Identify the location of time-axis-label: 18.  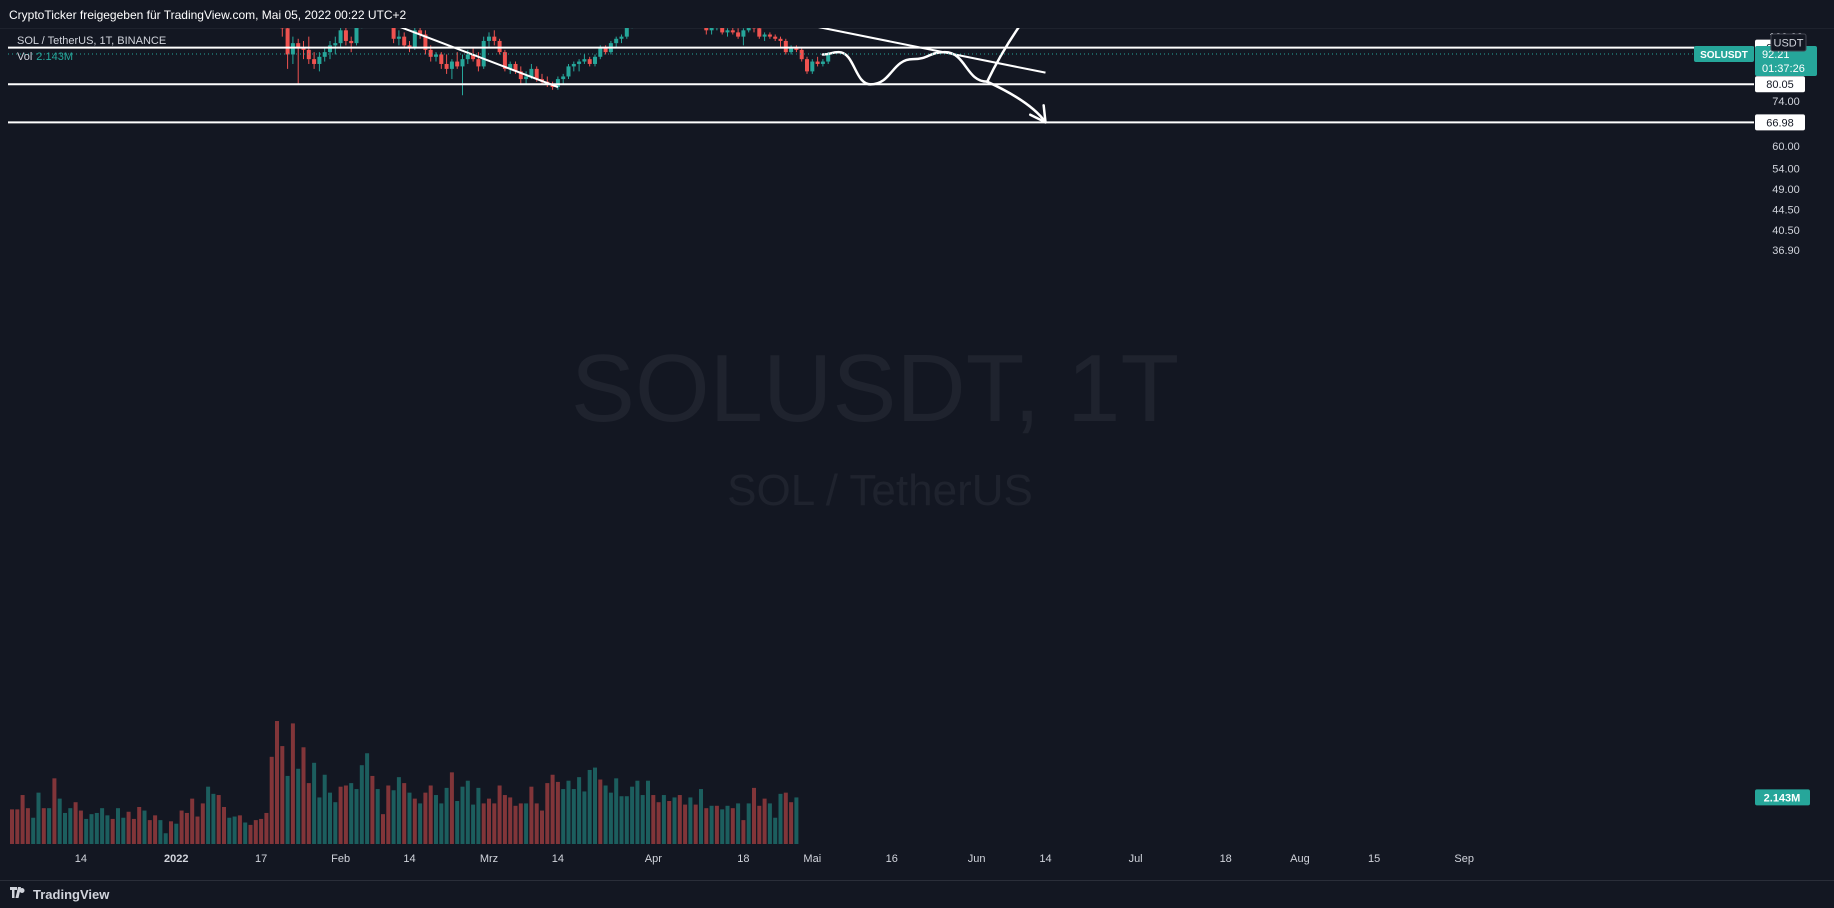
(1226, 859).